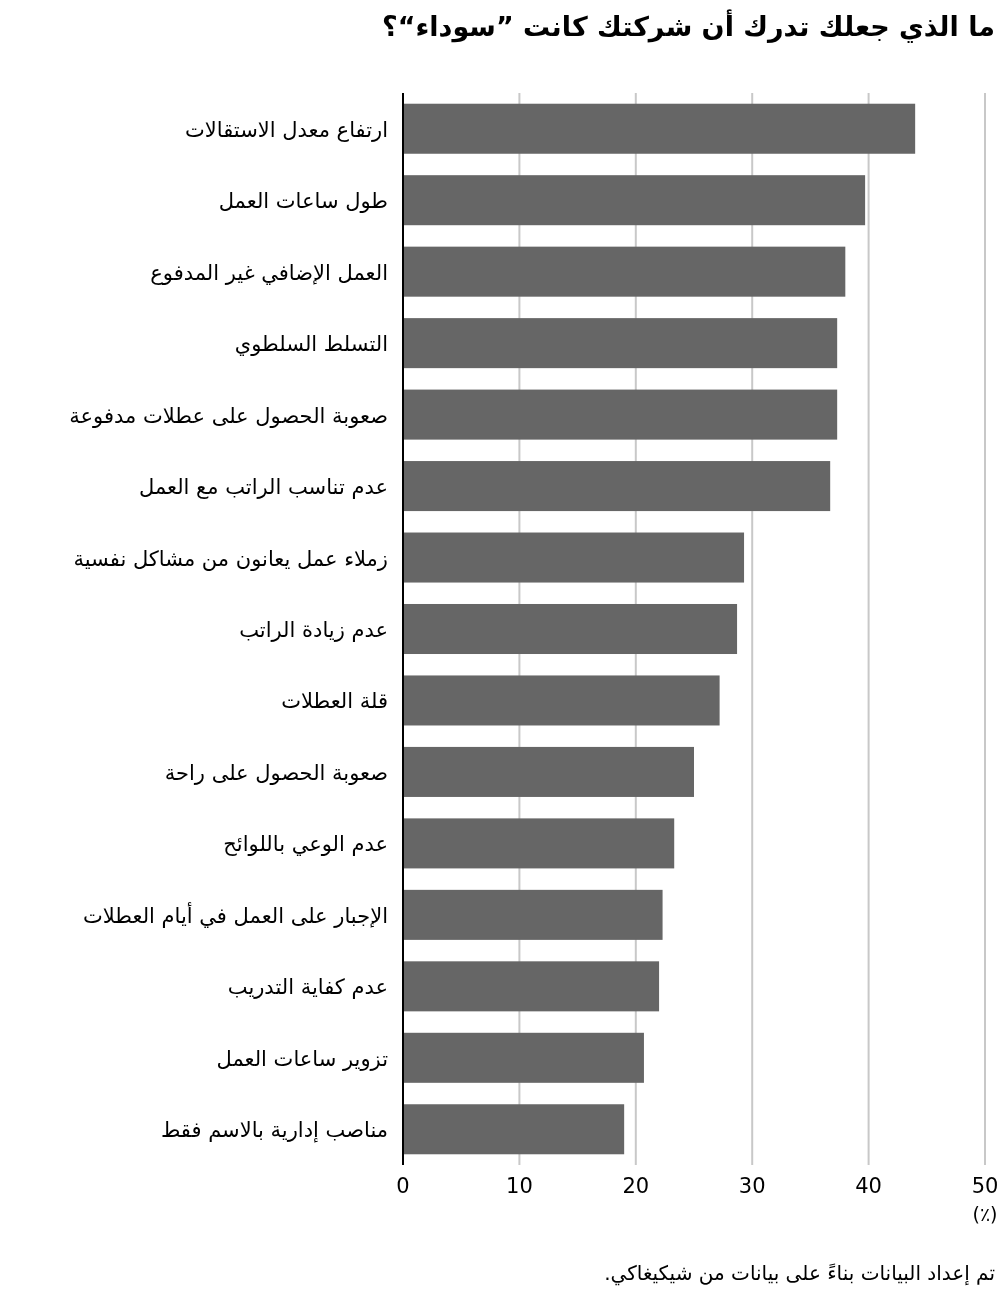 This screenshot has width=1000, height=1290. I want to click on xtick: 30, so click(752, 1186).